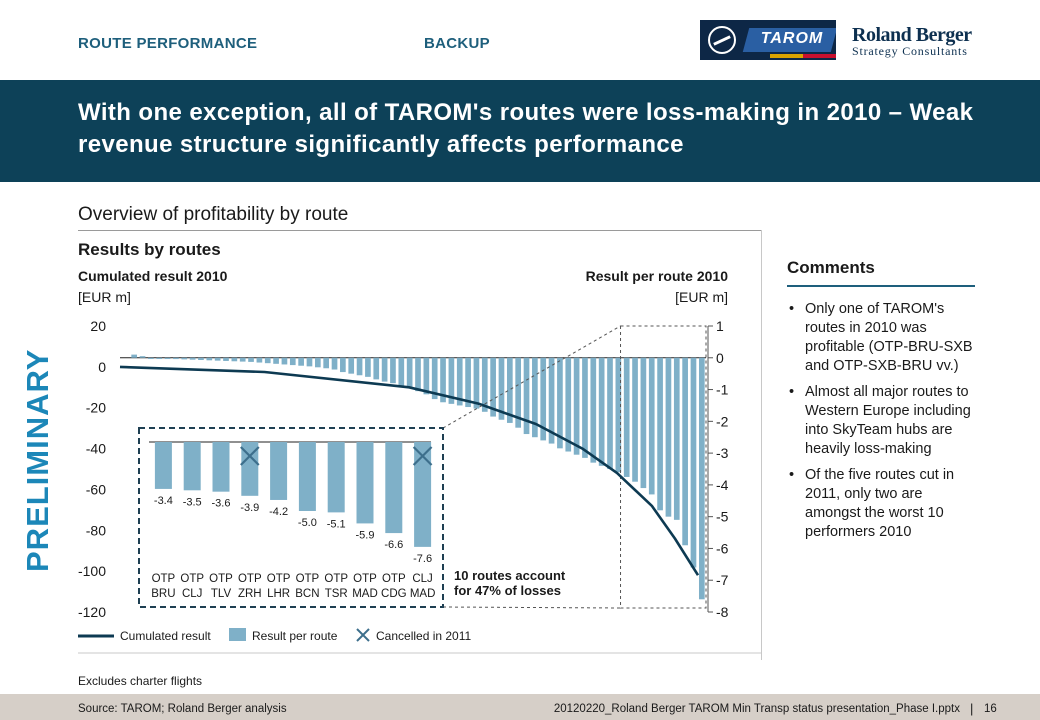 The height and width of the screenshot is (720, 1040). I want to click on tarom-logo: TAROM, so click(768, 40).